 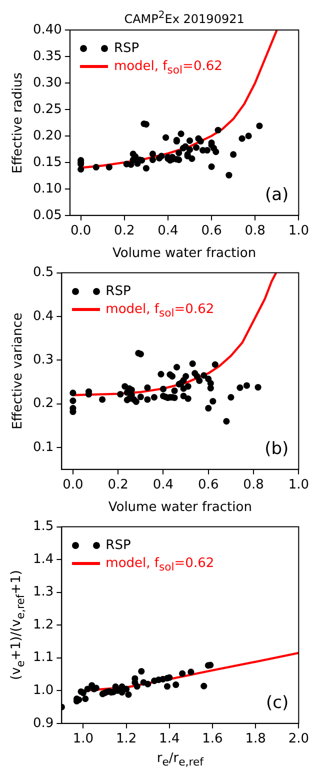 I want to click on y-tick-label: 0.1, so click(x=43, y=447).